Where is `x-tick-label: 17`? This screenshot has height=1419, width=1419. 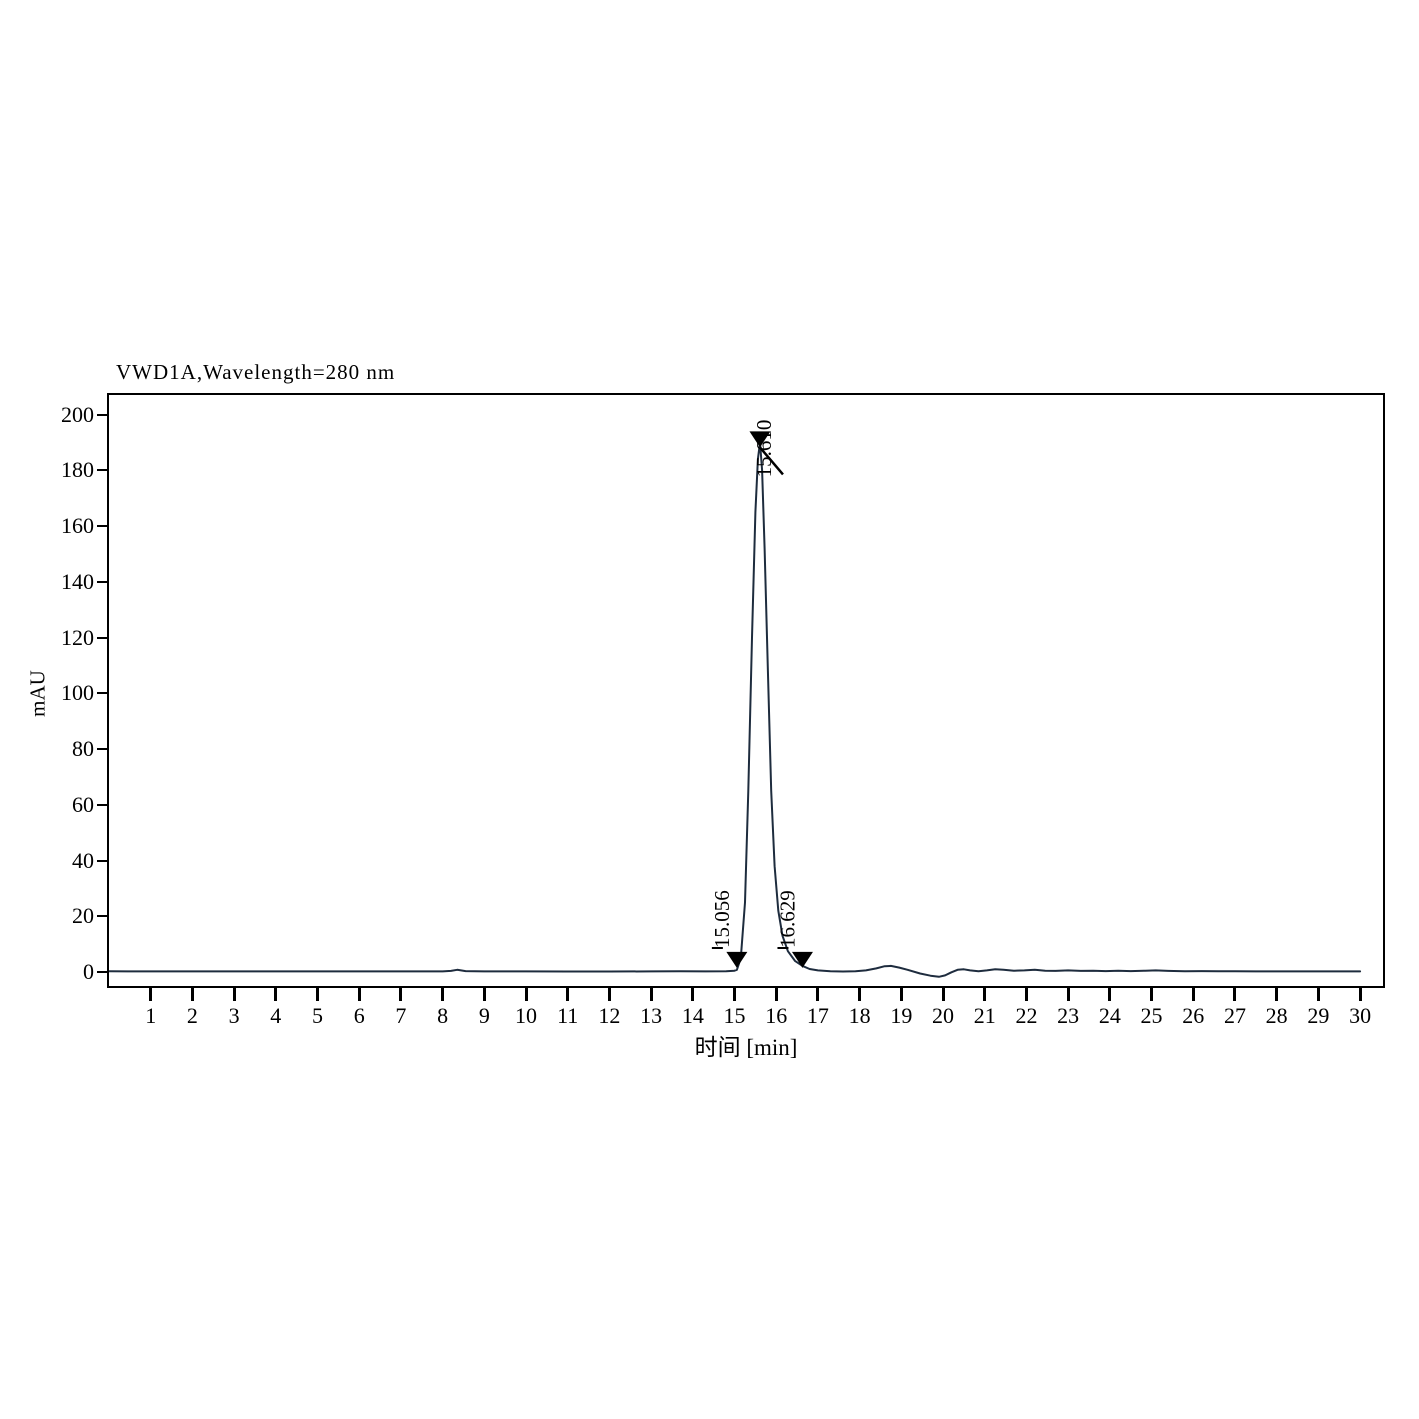 x-tick-label: 17 is located at coordinates (817, 1015).